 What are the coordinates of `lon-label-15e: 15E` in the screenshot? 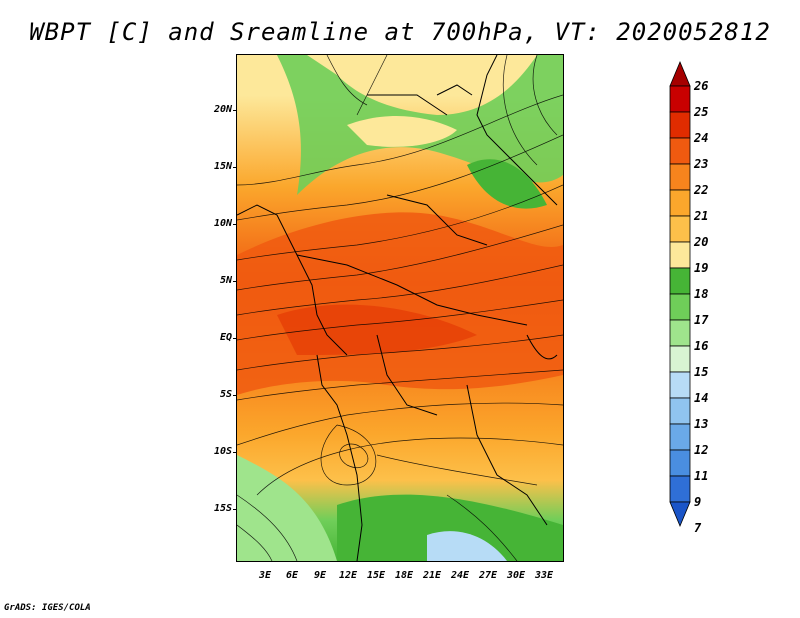 It's located at (376, 575).